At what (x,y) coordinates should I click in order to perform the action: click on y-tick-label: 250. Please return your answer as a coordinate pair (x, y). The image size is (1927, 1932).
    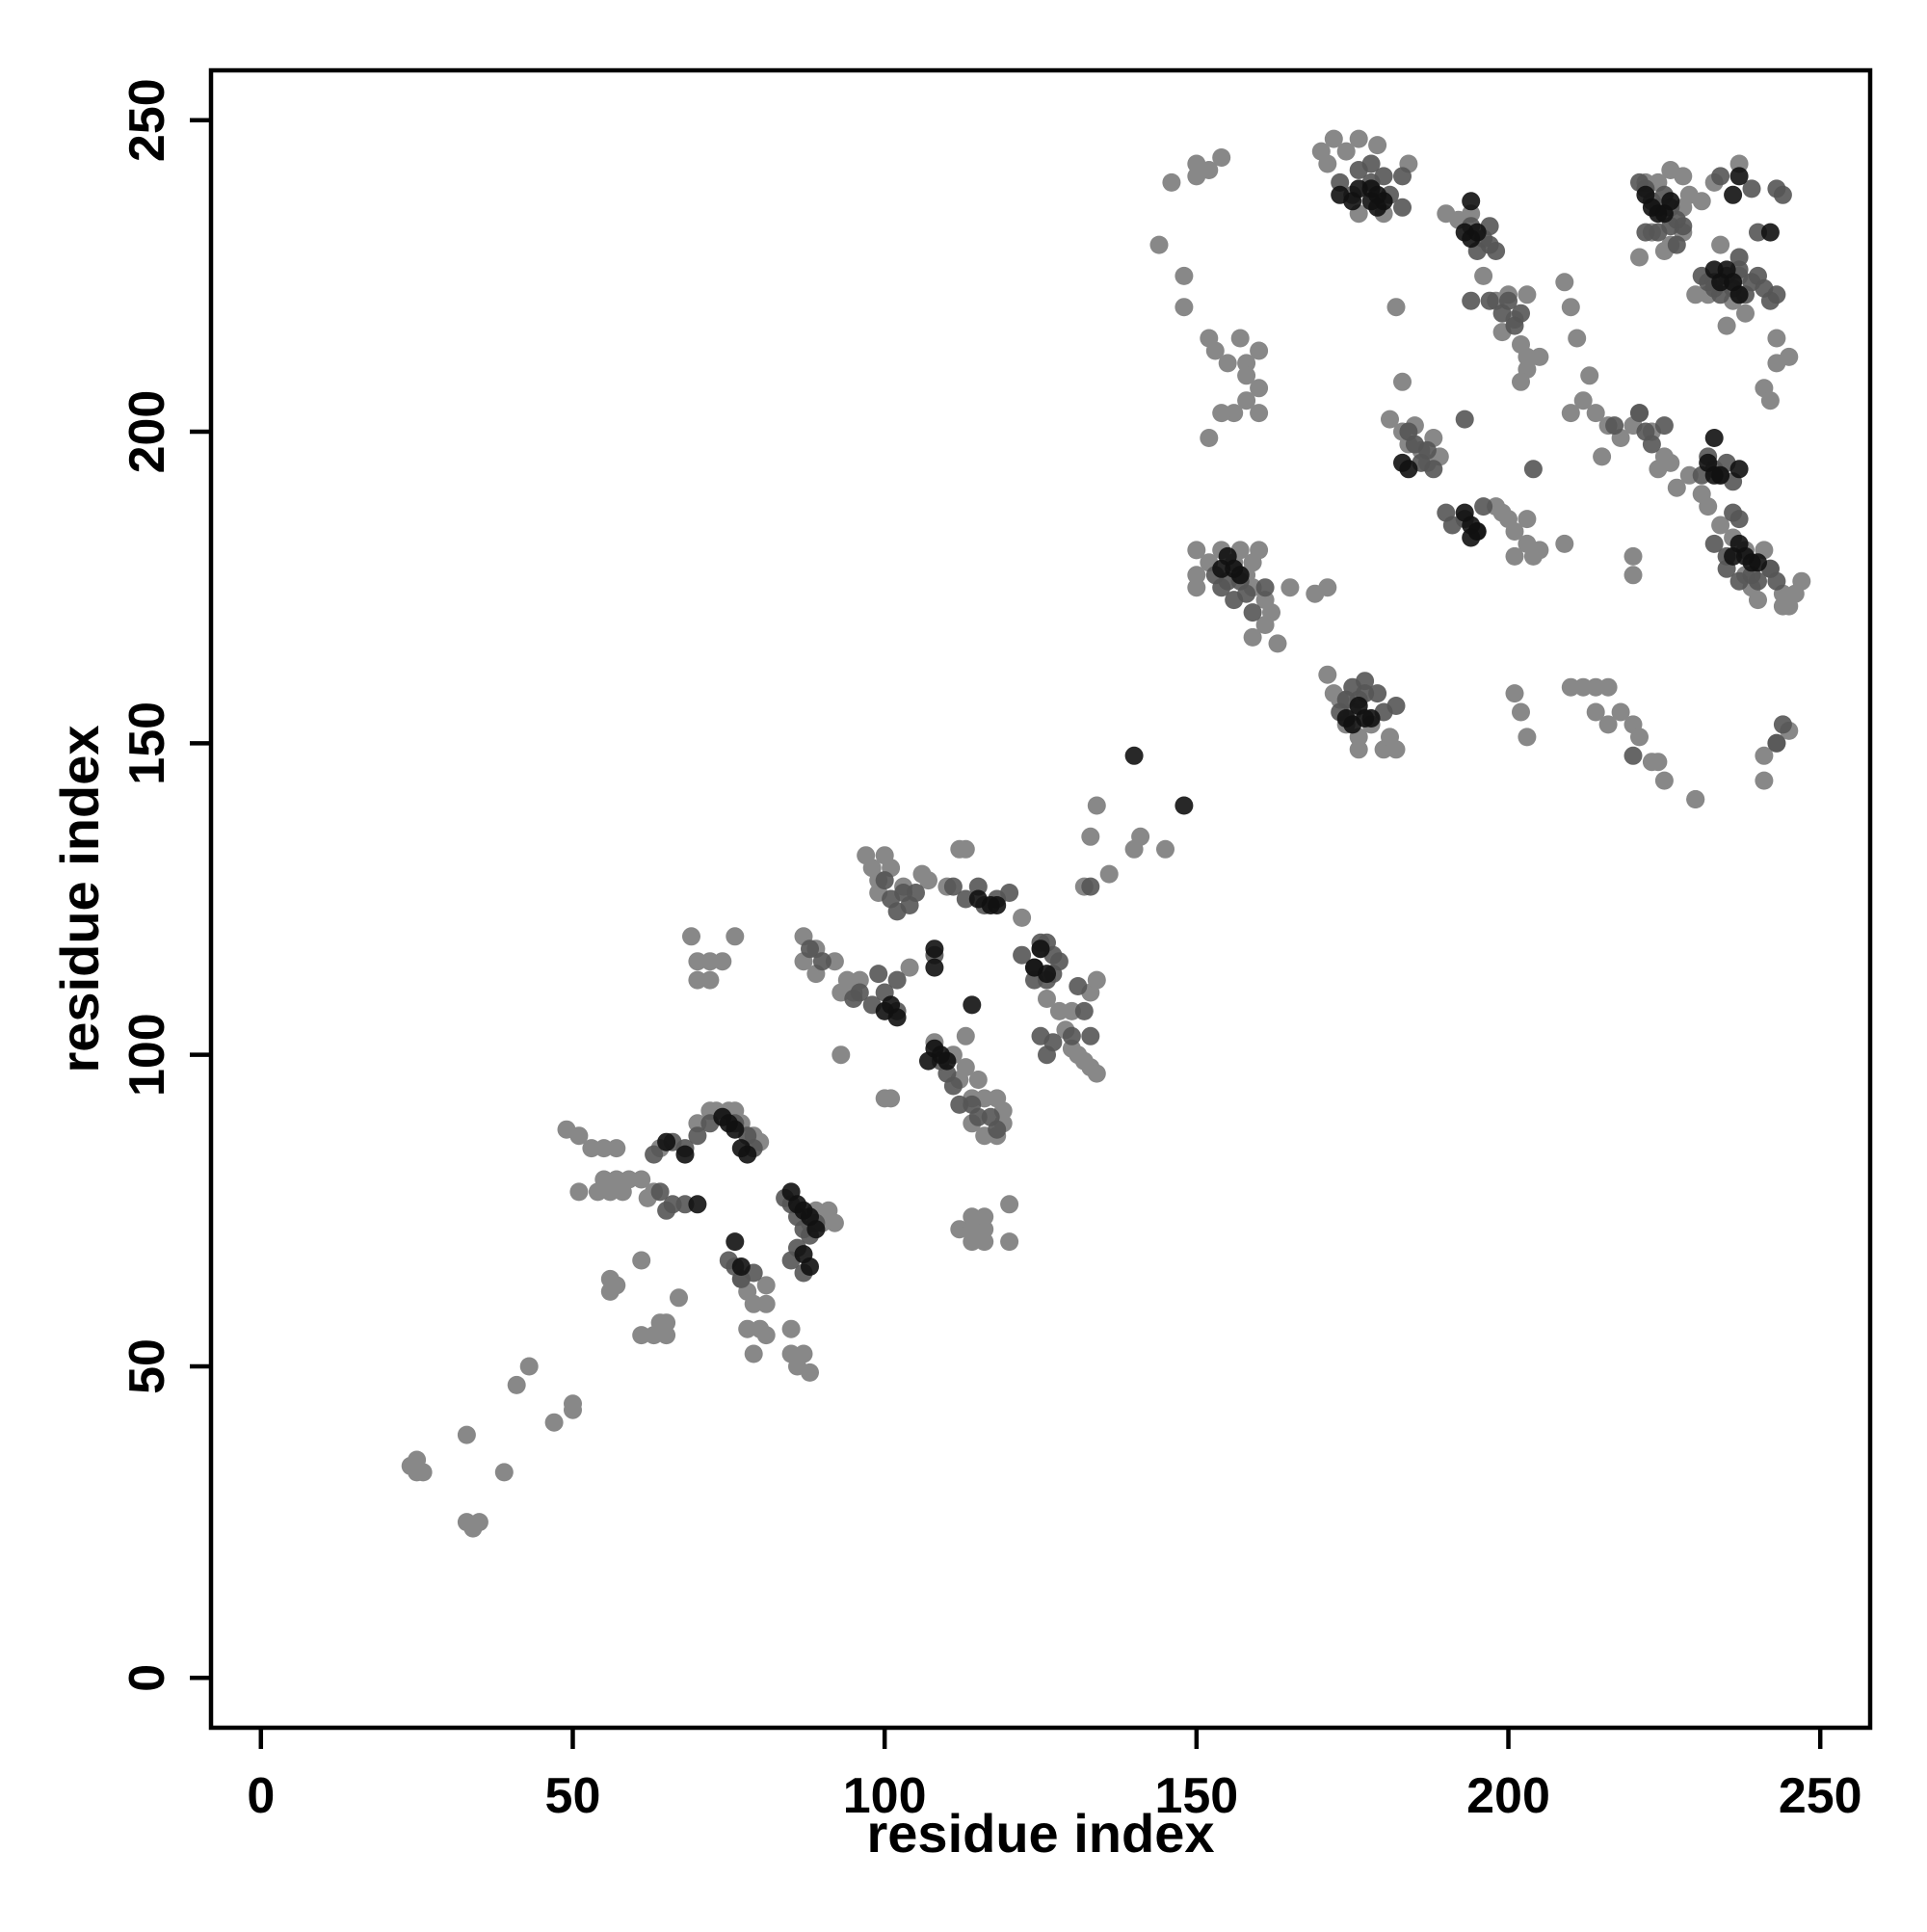
    Looking at the image, I should click on (147, 120).